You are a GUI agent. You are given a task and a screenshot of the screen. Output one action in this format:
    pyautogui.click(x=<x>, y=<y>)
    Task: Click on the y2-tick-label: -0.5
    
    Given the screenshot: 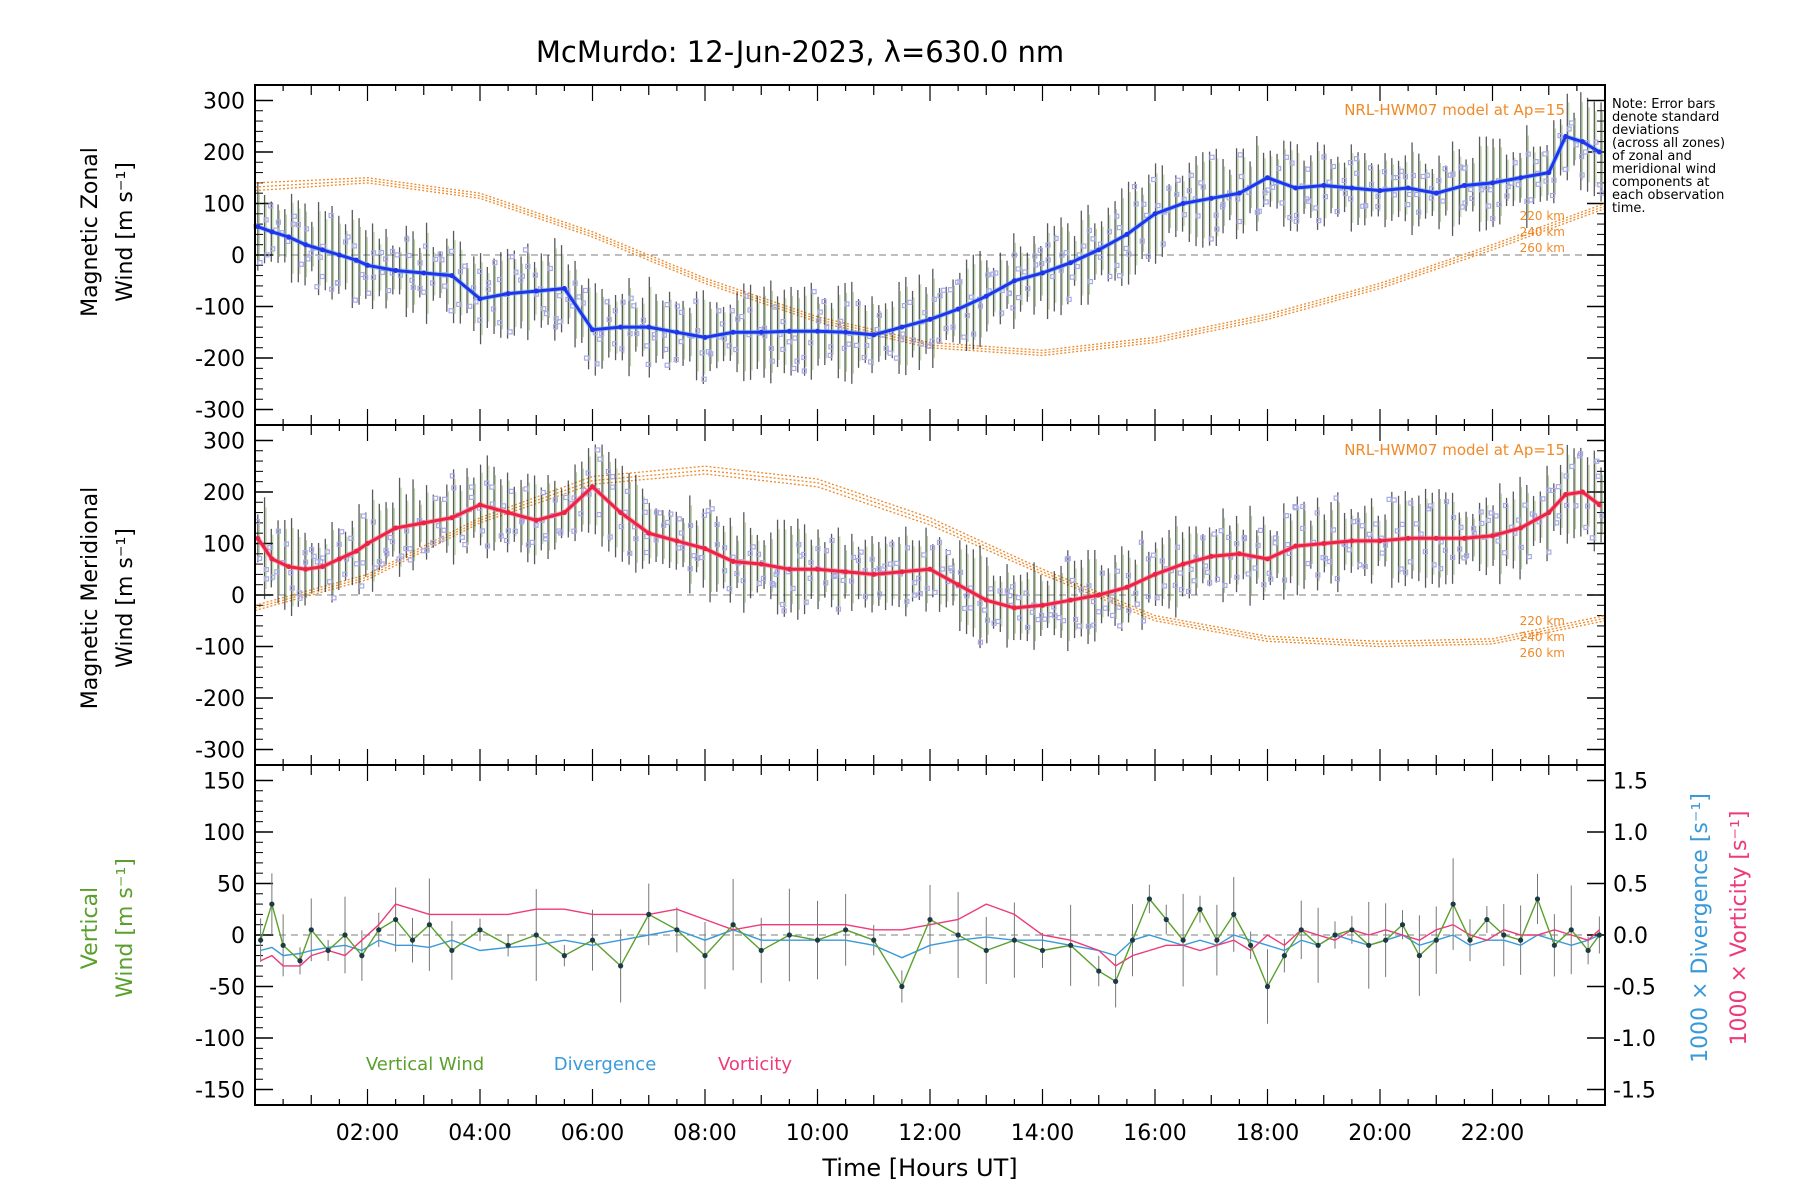 What is the action you would take?
    pyautogui.click(x=1634, y=988)
    